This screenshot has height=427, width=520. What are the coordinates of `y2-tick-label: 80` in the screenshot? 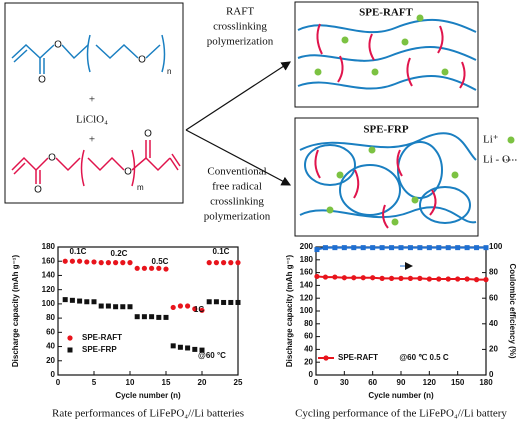 It's located at (493, 272).